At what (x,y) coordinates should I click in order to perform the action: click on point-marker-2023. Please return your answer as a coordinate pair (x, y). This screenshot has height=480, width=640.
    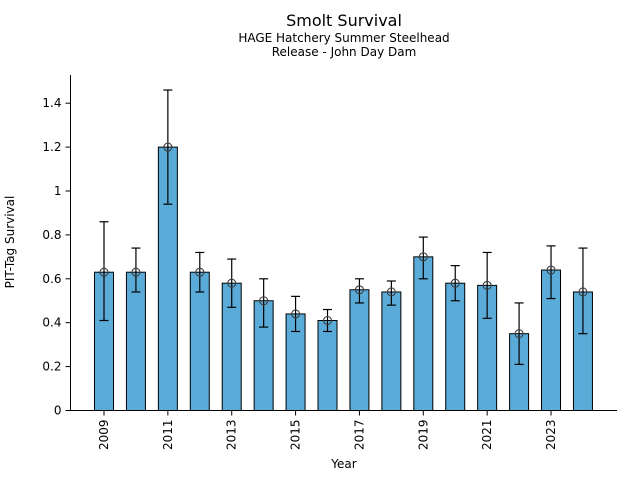
    Looking at the image, I should click on (551, 270).